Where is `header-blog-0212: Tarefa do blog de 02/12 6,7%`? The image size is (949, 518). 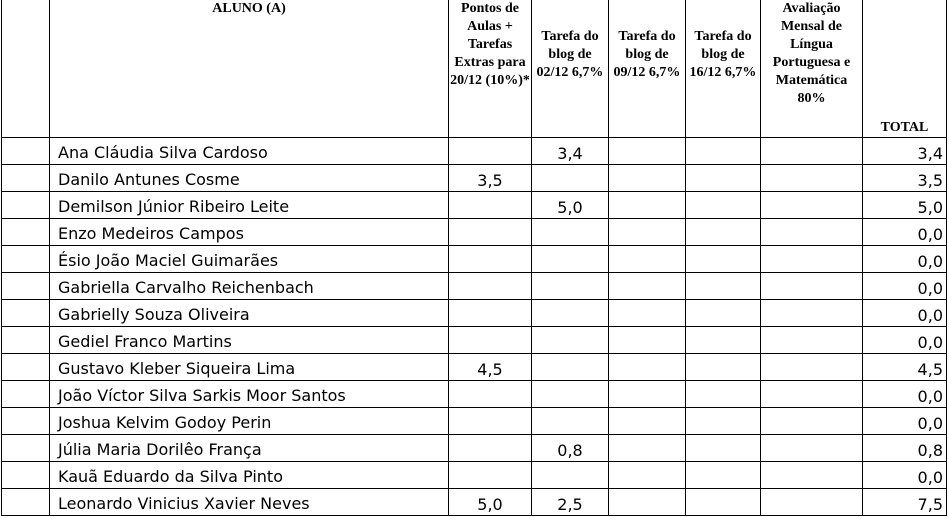 header-blog-0212: Tarefa do blog de 02/12 6,7% is located at coordinates (570, 69).